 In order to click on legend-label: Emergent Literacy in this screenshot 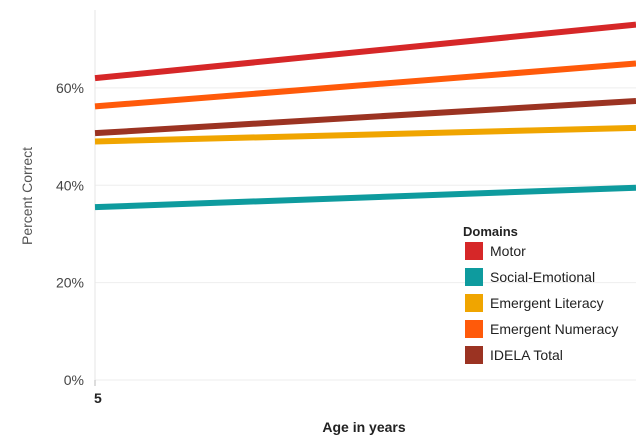, I will do `click(547, 303)`.